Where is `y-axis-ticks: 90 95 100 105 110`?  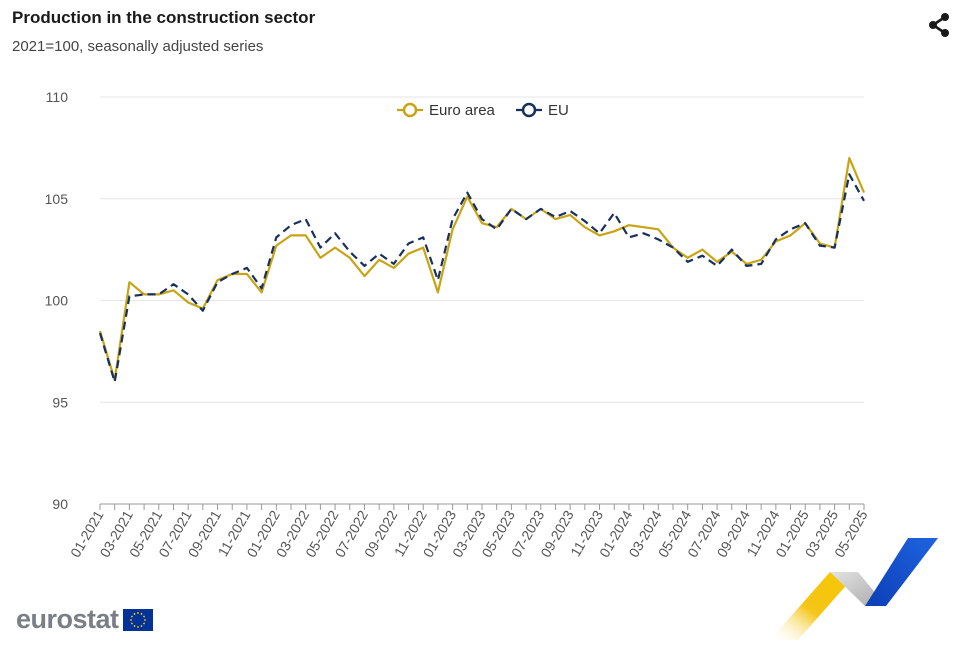
y-axis-ticks: 90 95 100 105 110 is located at coordinates (57, 300).